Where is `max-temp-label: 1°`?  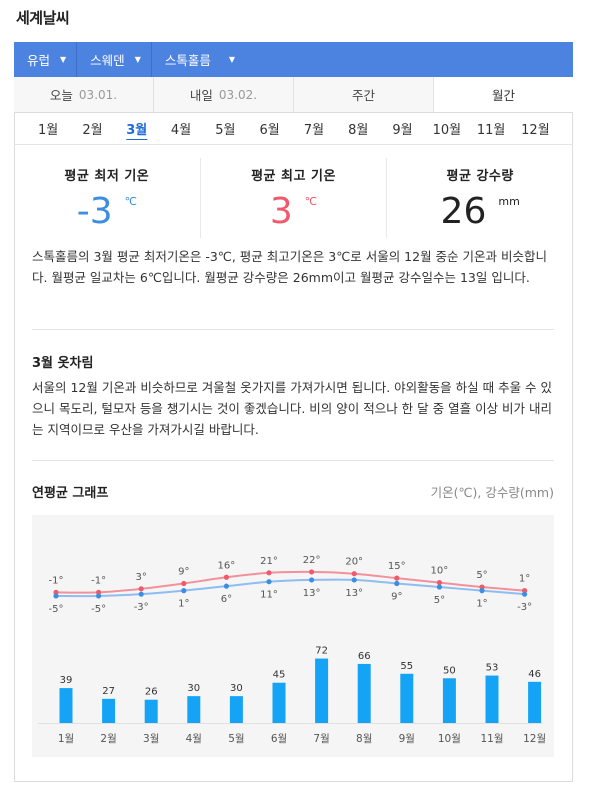
max-temp-label: 1° is located at coordinates (524, 579).